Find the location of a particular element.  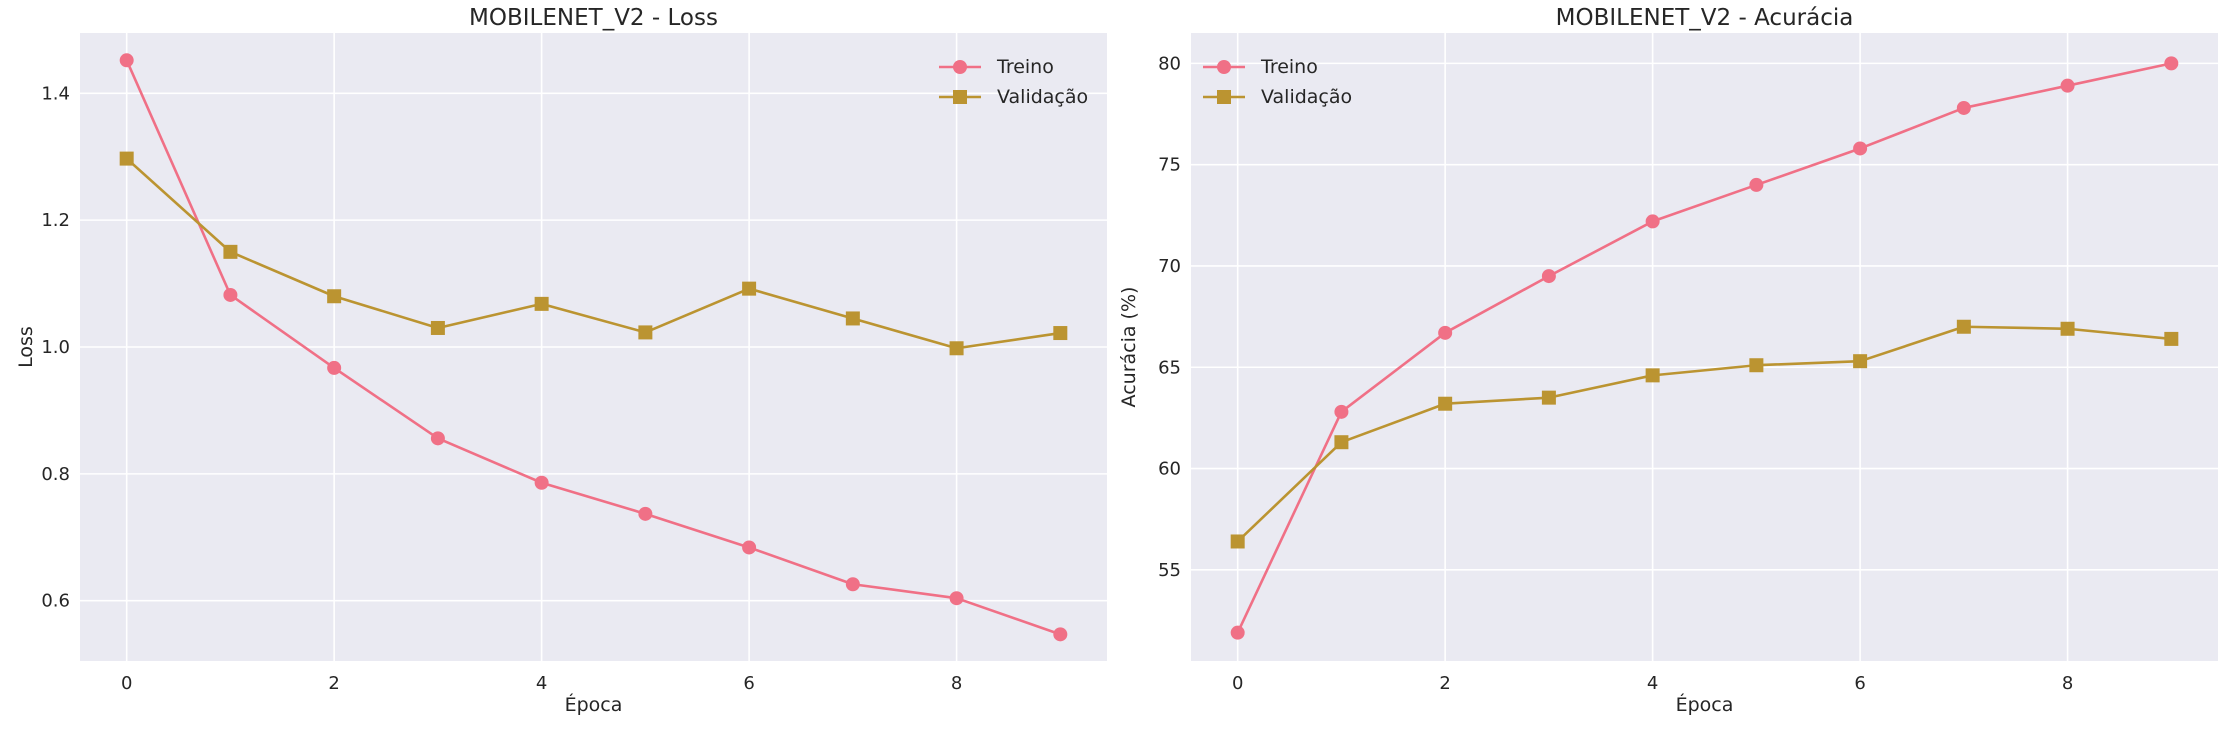

y-tick-label: 70 is located at coordinates (1169, 266).